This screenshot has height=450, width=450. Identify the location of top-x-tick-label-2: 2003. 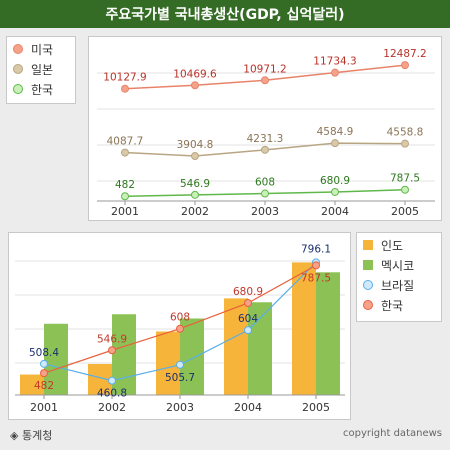
(265, 211).